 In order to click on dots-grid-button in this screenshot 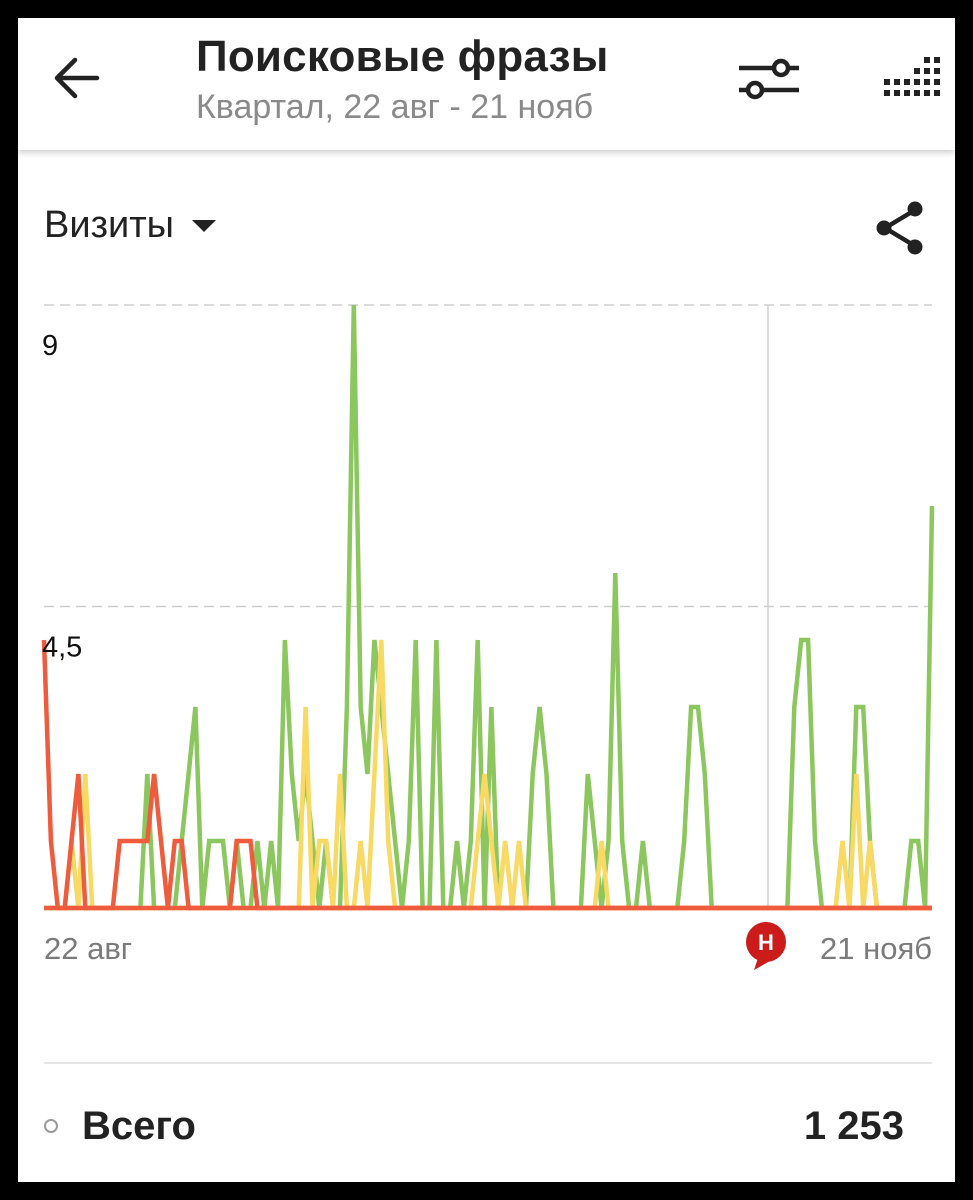, I will do `click(913, 78)`.